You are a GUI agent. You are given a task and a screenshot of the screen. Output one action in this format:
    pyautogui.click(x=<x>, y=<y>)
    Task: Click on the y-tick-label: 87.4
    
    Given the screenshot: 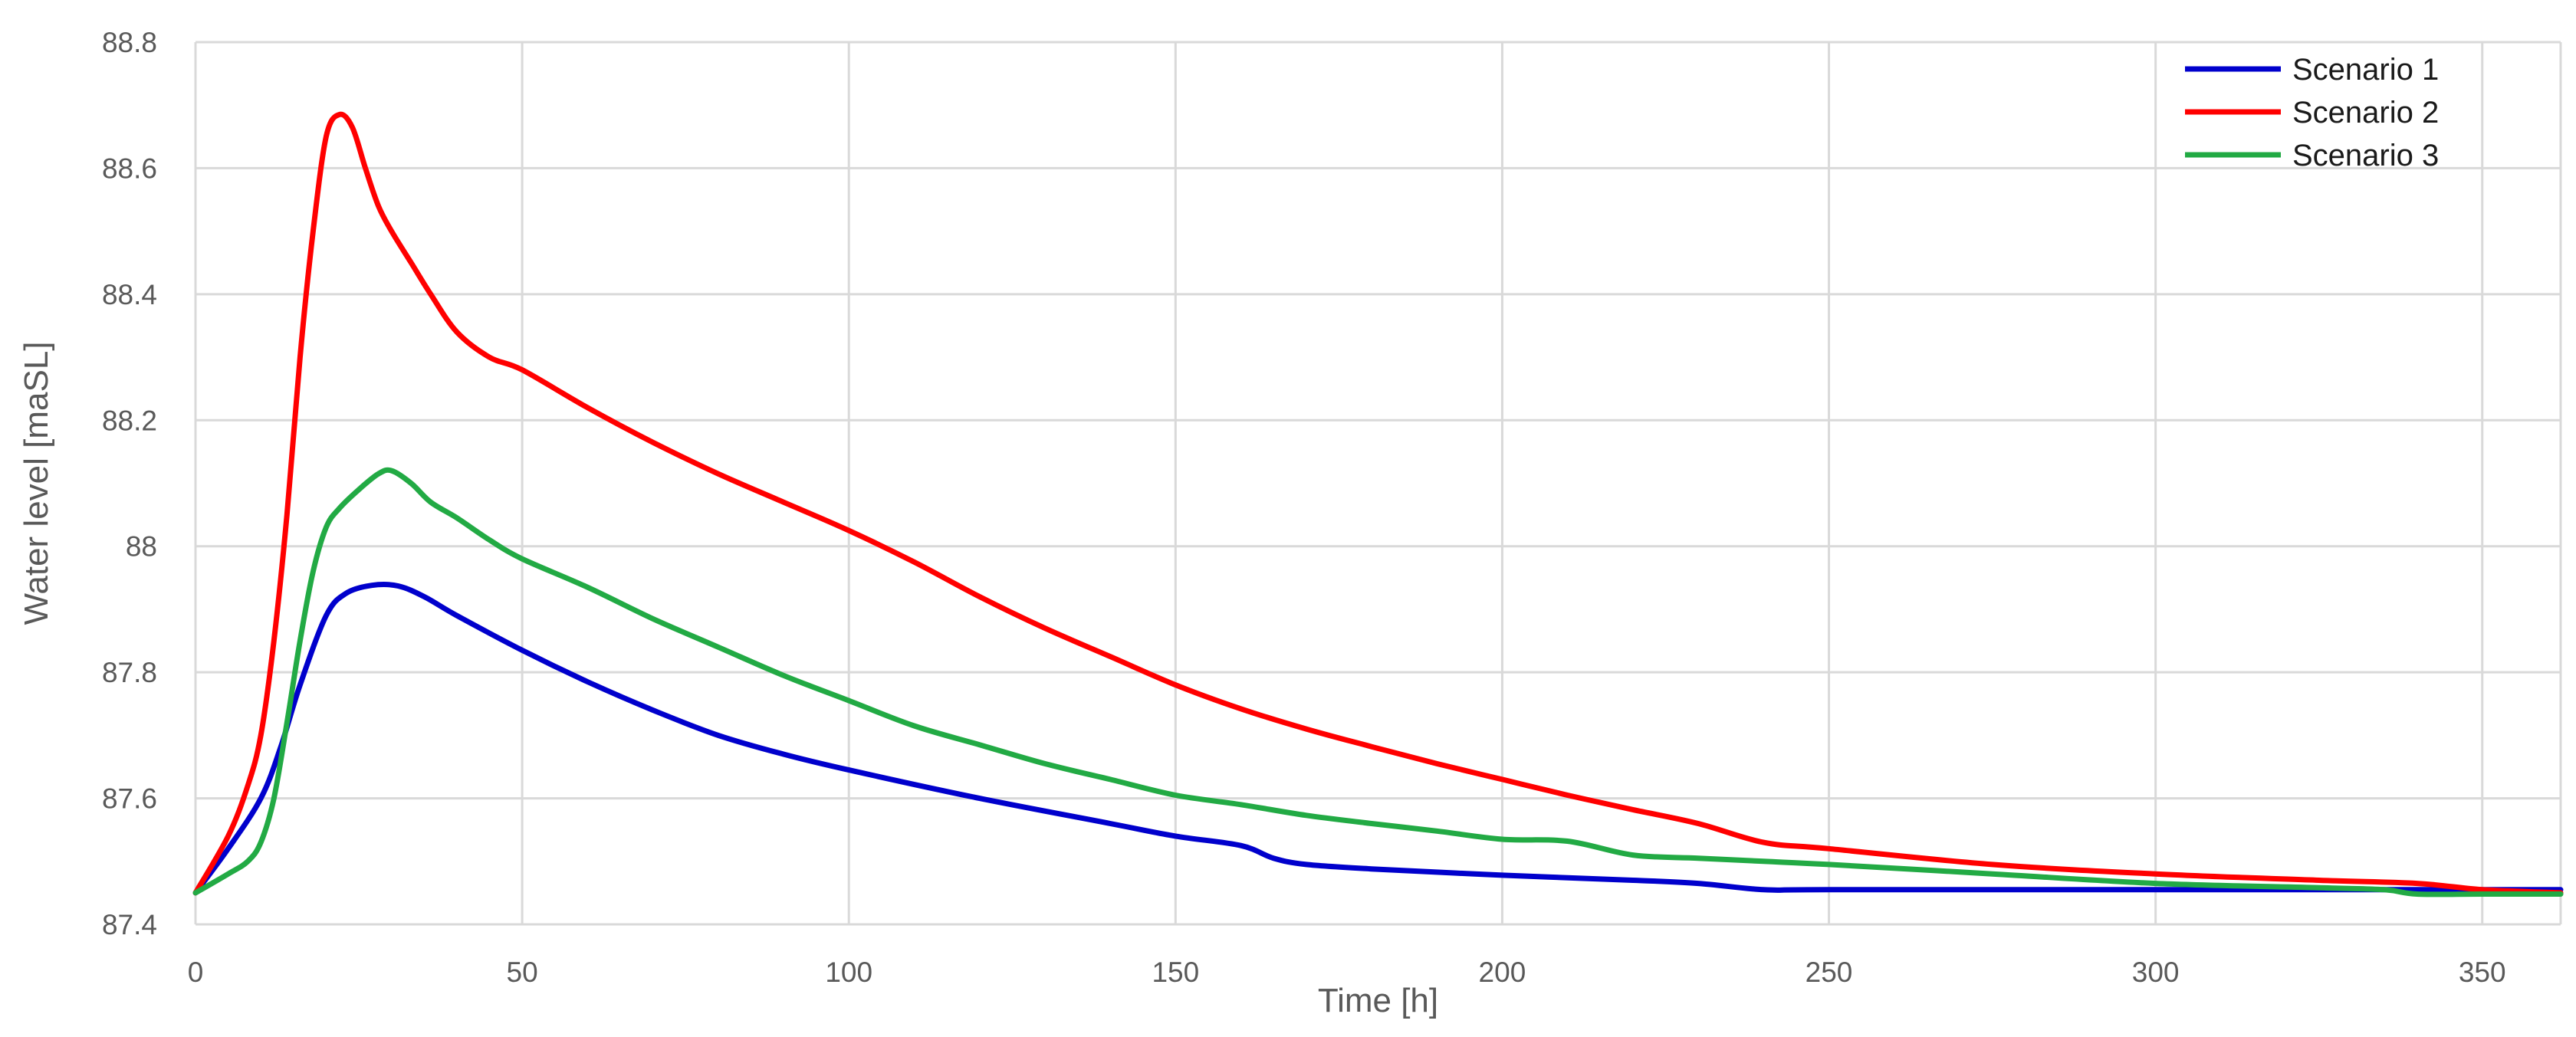 What is the action you would take?
    pyautogui.click(x=129, y=924)
    